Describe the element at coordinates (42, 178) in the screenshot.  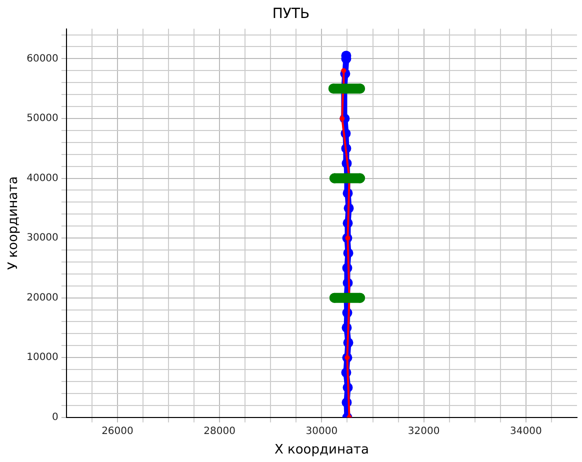
I see `y-tick-label: 40000` at that location.